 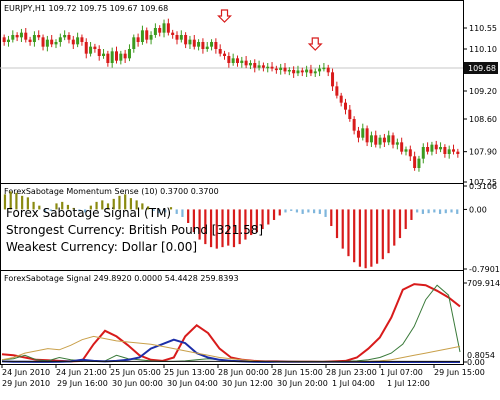 What do you see at coordinates (483, 119) in the screenshot?
I see `main-tick-label: 108.60` at bounding box center [483, 119].